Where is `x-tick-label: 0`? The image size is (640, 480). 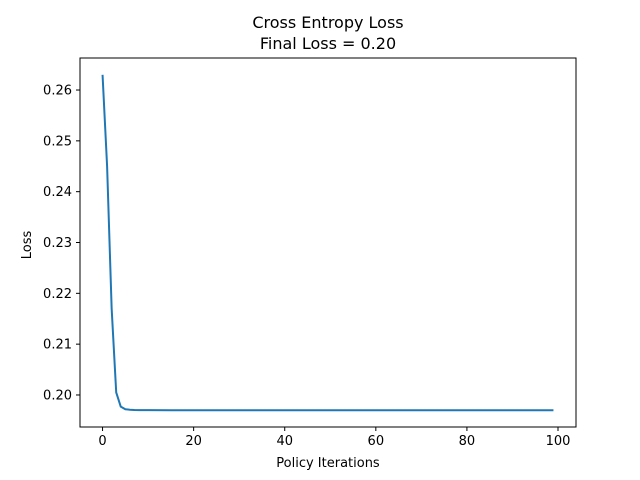
x-tick-label: 0 is located at coordinates (102, 441).